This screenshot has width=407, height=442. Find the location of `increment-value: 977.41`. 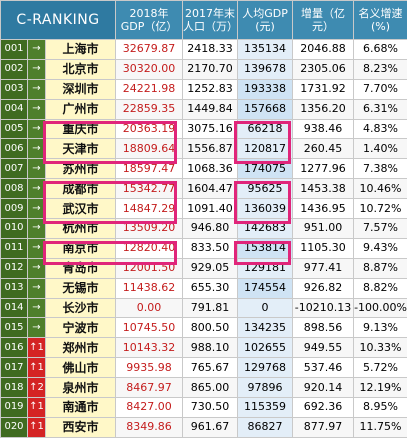

increment-value: 977.41 is located at coordinates (323, 268).